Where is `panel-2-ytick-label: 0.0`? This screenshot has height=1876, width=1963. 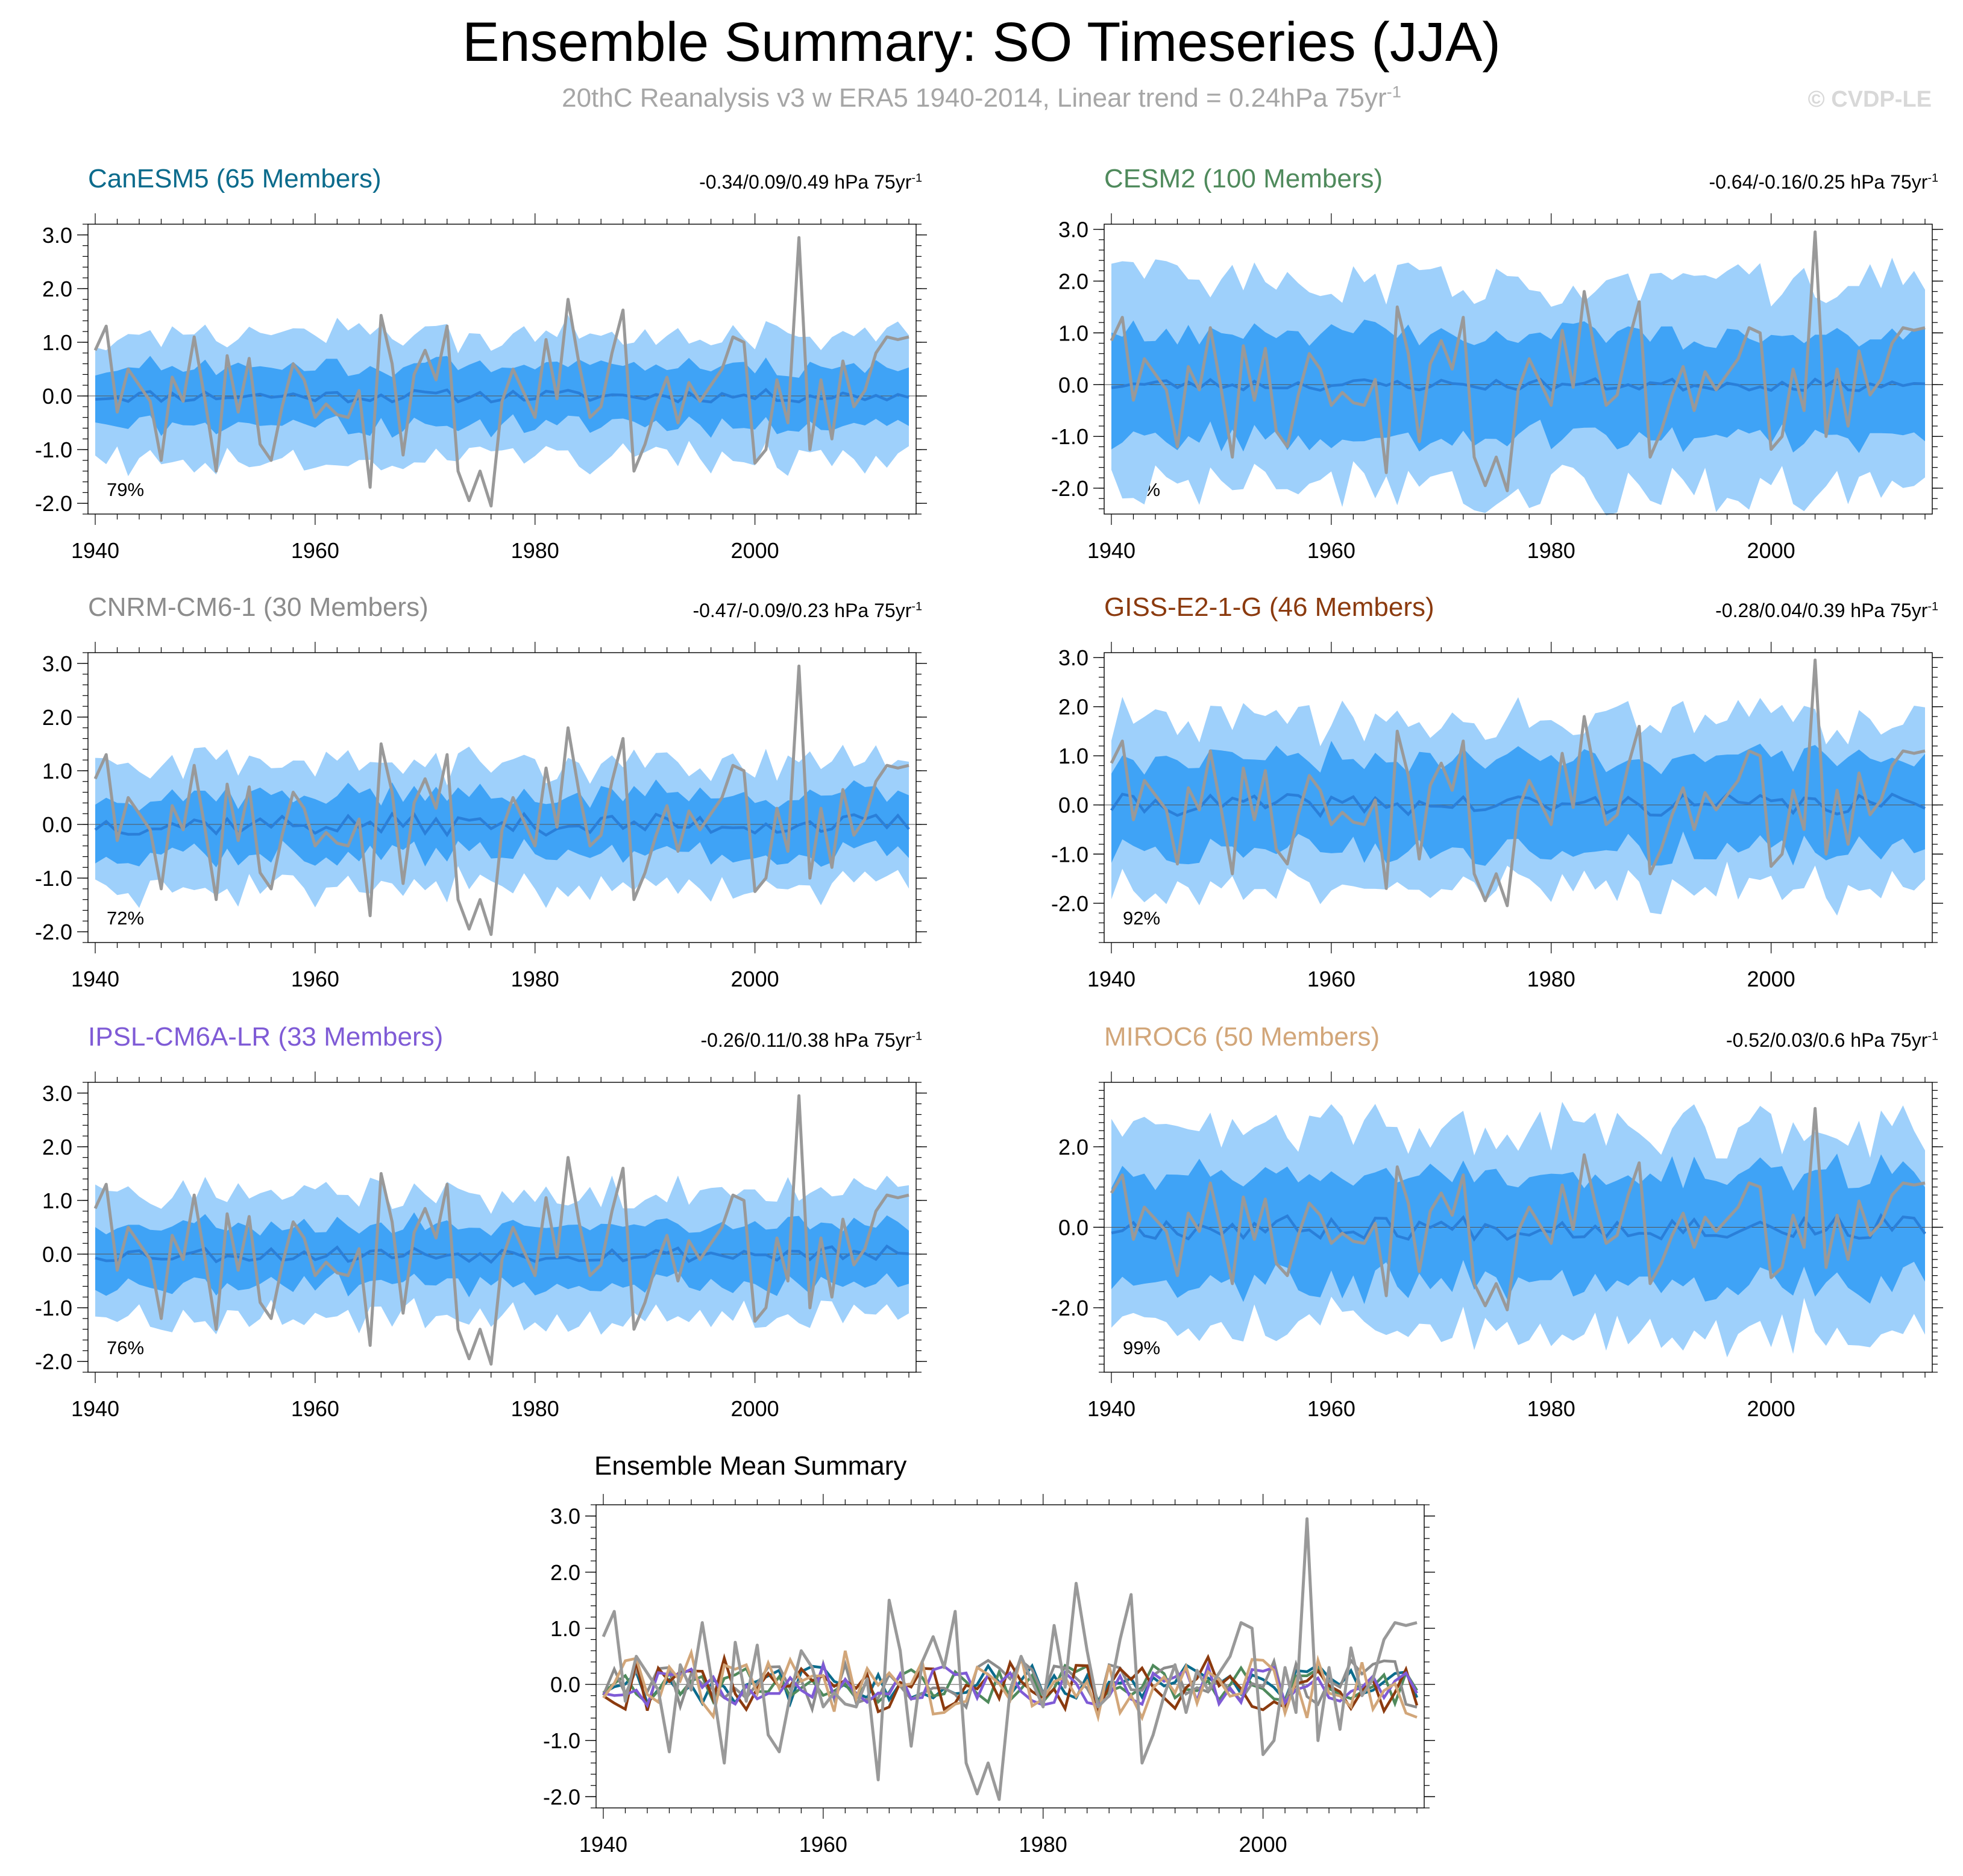
panel-2-ytick-label: 0.0 is located at coordinates (57, 824).